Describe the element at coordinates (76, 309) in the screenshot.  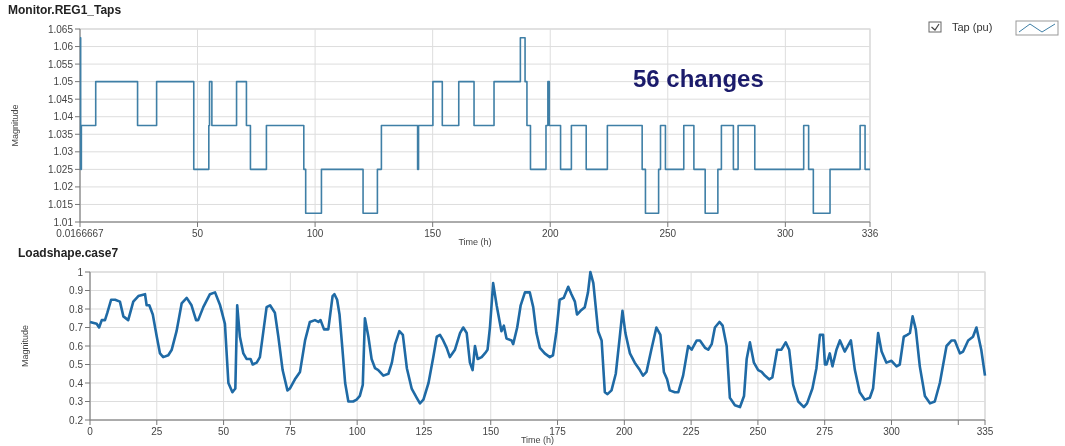
I see `y-tick-label: 0.8` at that location.